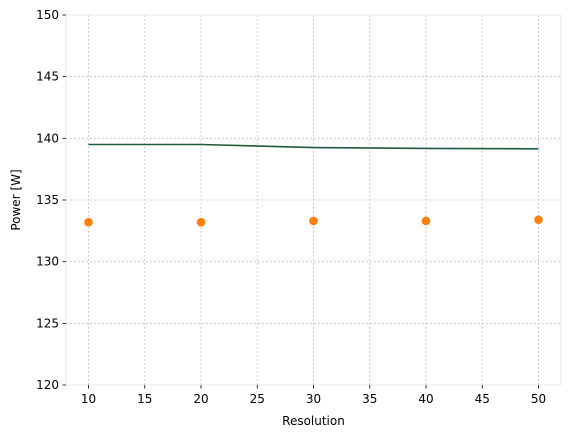  What do you see at coordinates (369, 399) in the screenshot?
I see `x-tick-label: 35` at bounding box center [369, 399].